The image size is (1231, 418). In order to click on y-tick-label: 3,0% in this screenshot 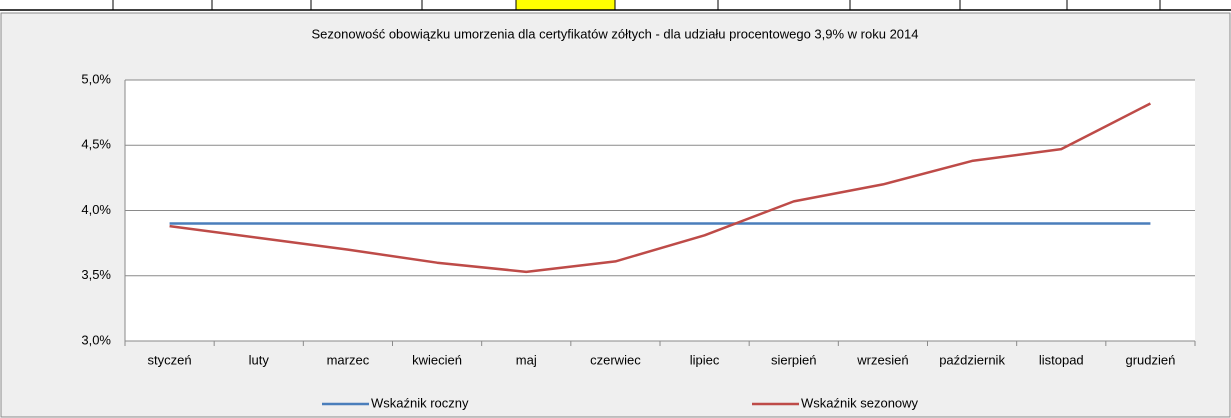, I will do `click(96, 339)`.